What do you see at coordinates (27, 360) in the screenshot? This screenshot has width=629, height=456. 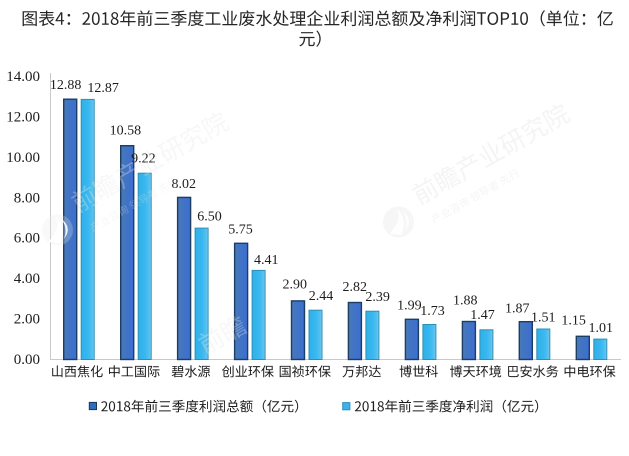 I see `svg-text: 0.00` at bounding box center [27, 360].